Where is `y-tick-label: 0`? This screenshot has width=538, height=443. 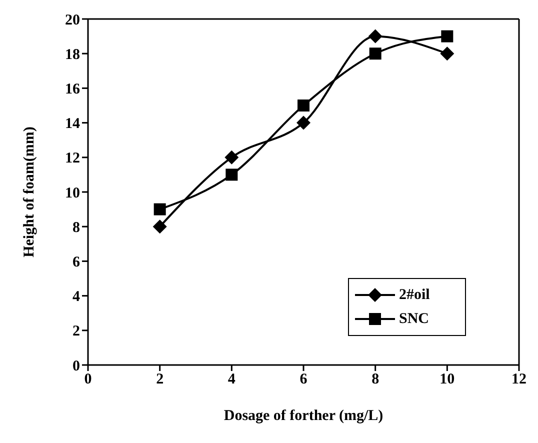
y-tick-label: 0 is located at coordinates (76, 366).